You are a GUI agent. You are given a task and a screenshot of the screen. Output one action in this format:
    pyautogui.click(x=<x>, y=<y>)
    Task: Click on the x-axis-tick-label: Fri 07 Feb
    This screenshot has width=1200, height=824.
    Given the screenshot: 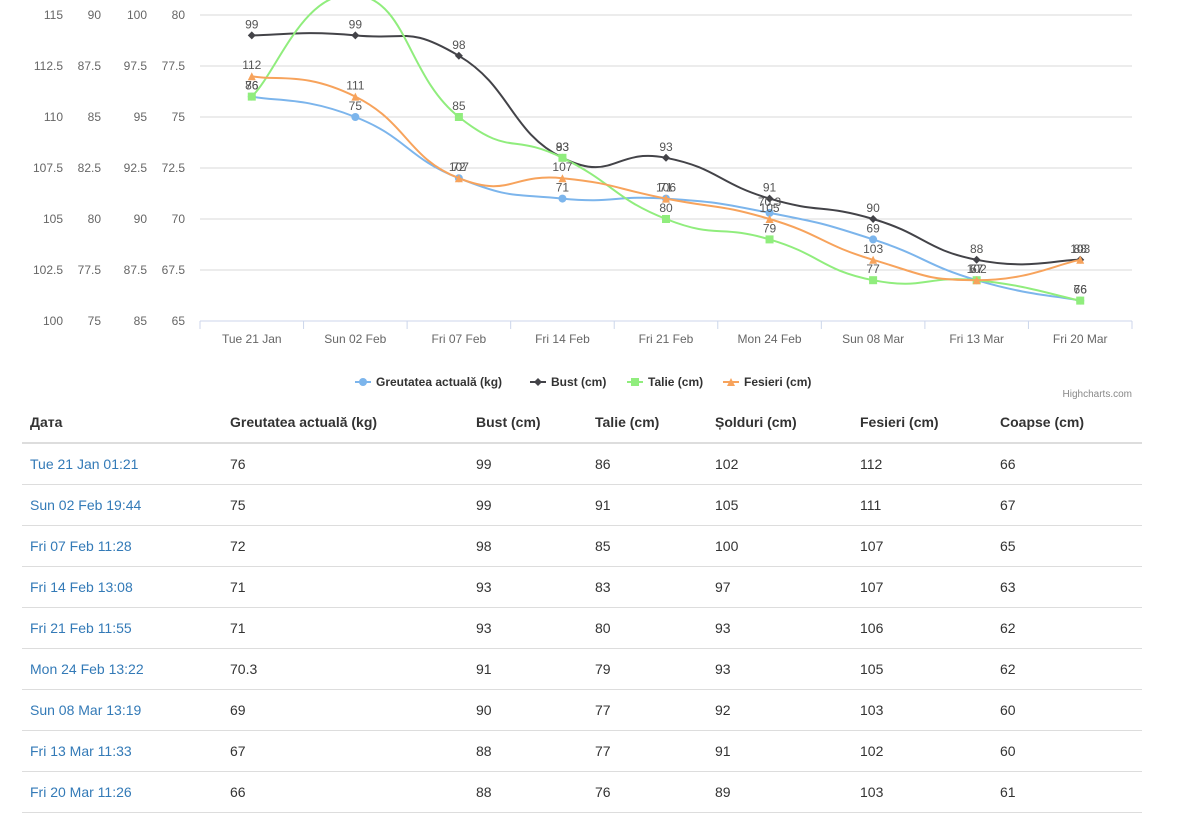 What is the action you would take?
    pyautogui.click(x=459, y=339)
    